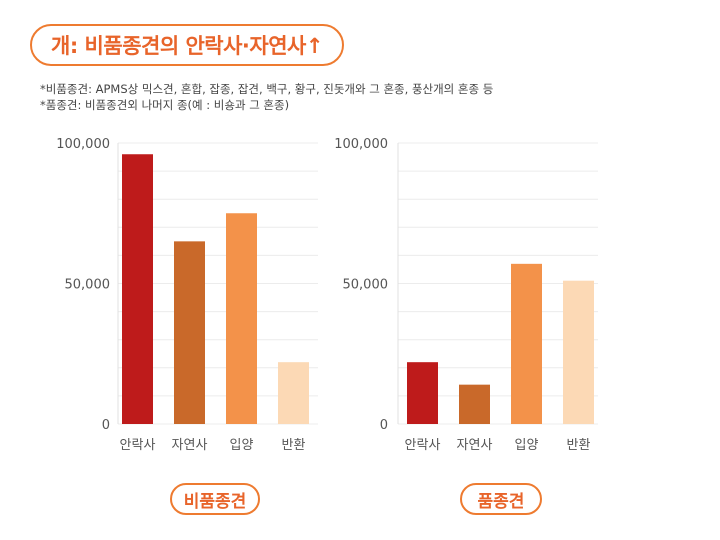 This screenshot has height=540, width=720. I want to click on caption-non-breed: 비품종견, so click(215, 499).